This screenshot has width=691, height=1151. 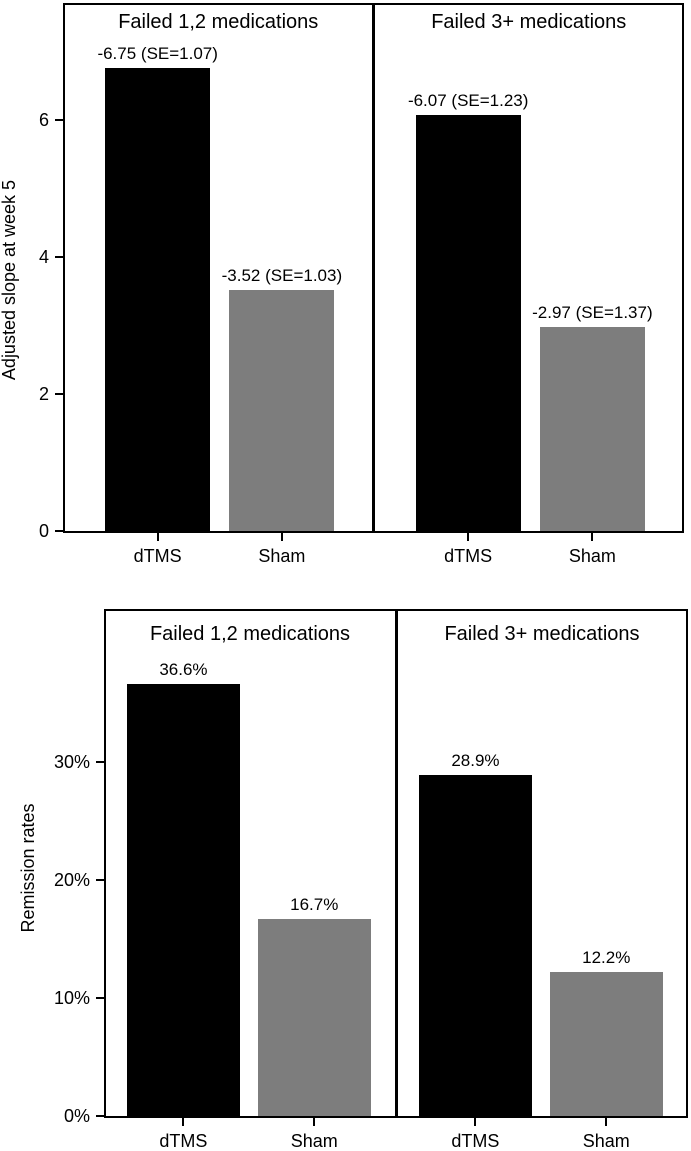 I want to click on bar-value-label: -3.52 (SE=1.03), so click(x=282, y=275).